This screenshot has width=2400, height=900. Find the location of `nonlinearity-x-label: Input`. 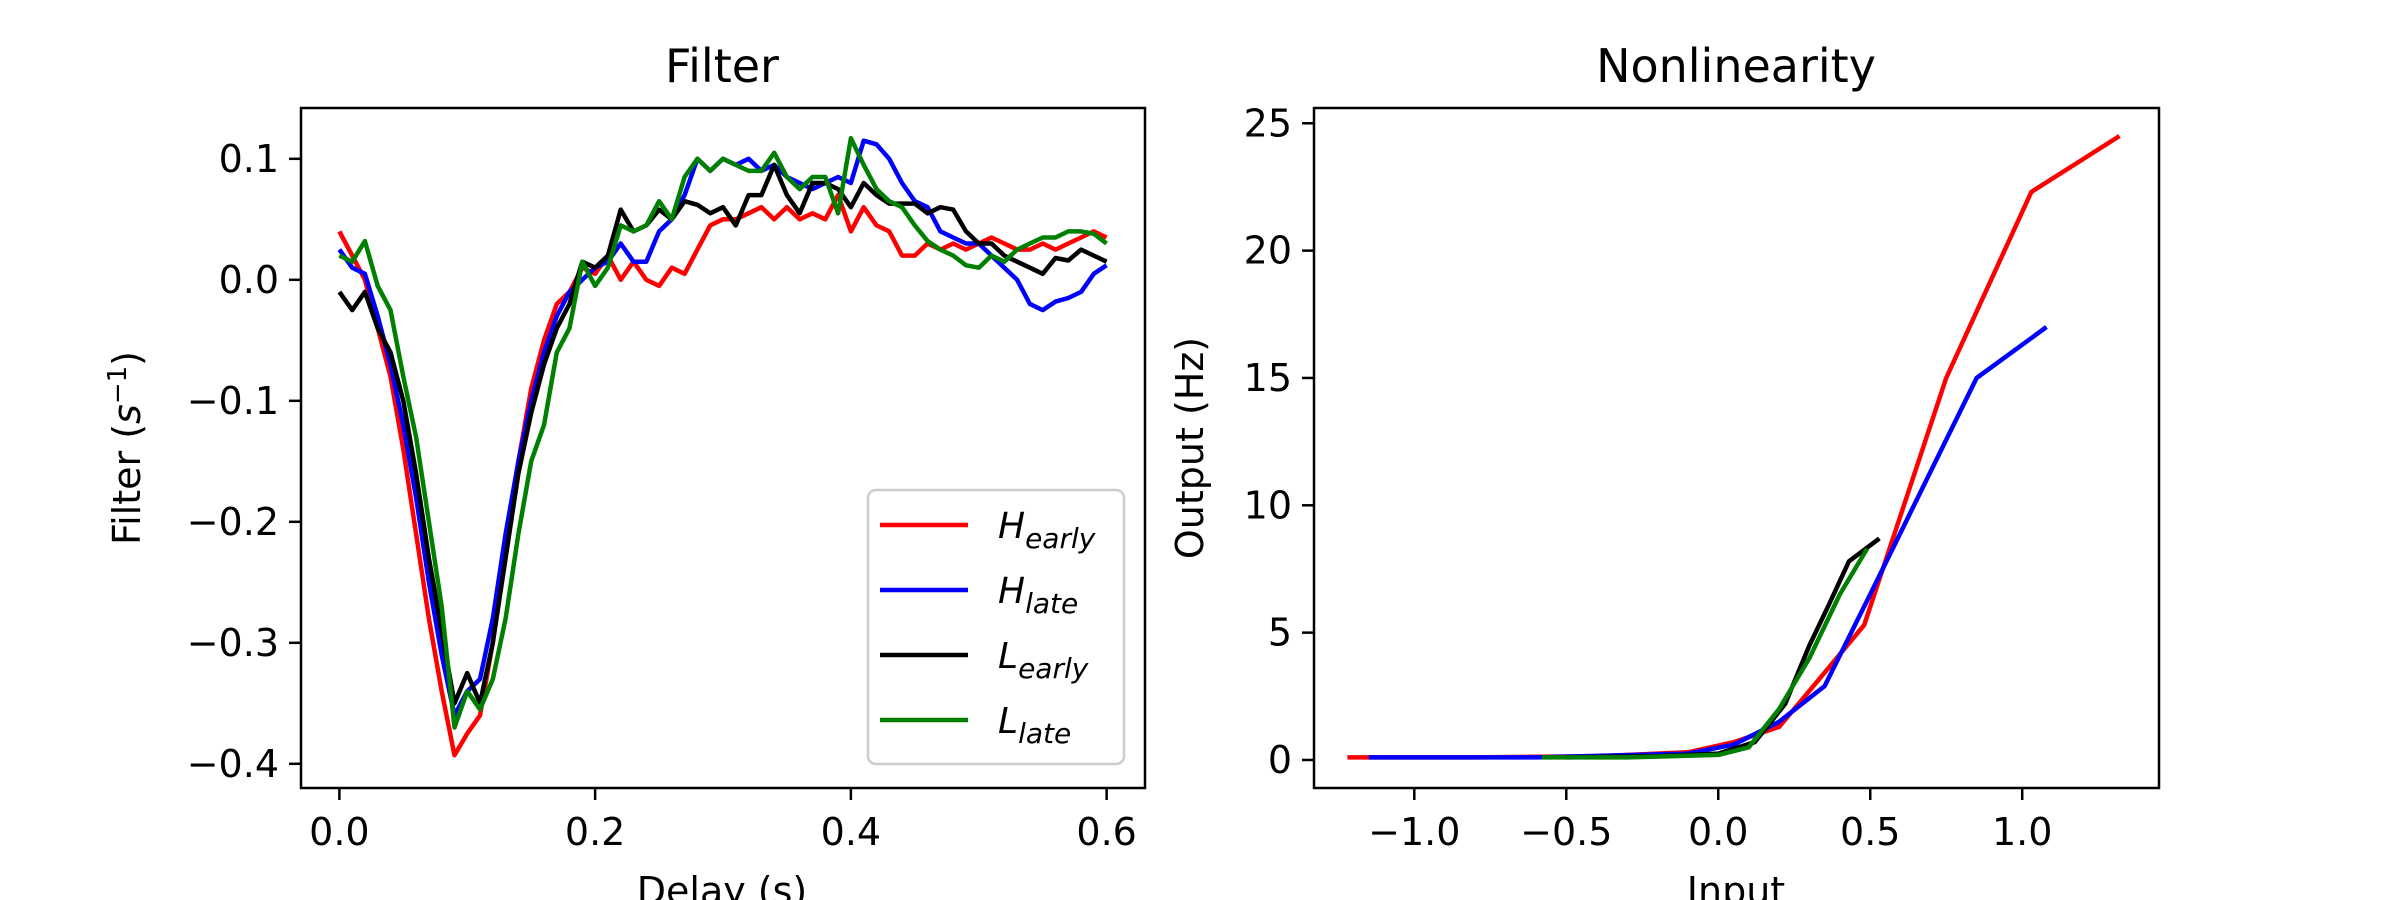

nonlinearity-x-label: Input is located at coordinates (1736, 884).